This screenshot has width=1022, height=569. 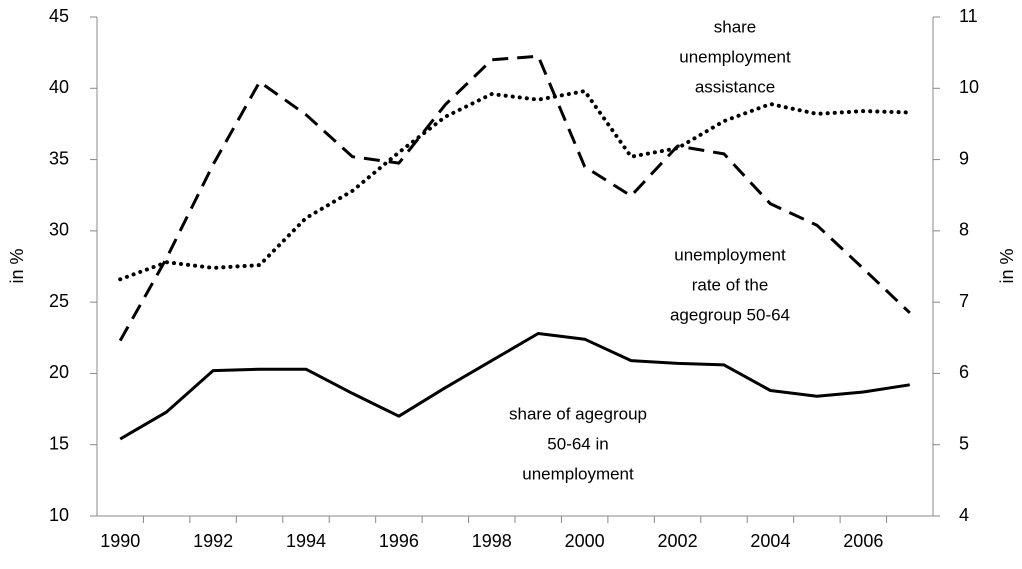 What do you see at coordinates (59, 16) in the screenshot?
I see `y-tick-label: 45` at bounding box center [59, 16].